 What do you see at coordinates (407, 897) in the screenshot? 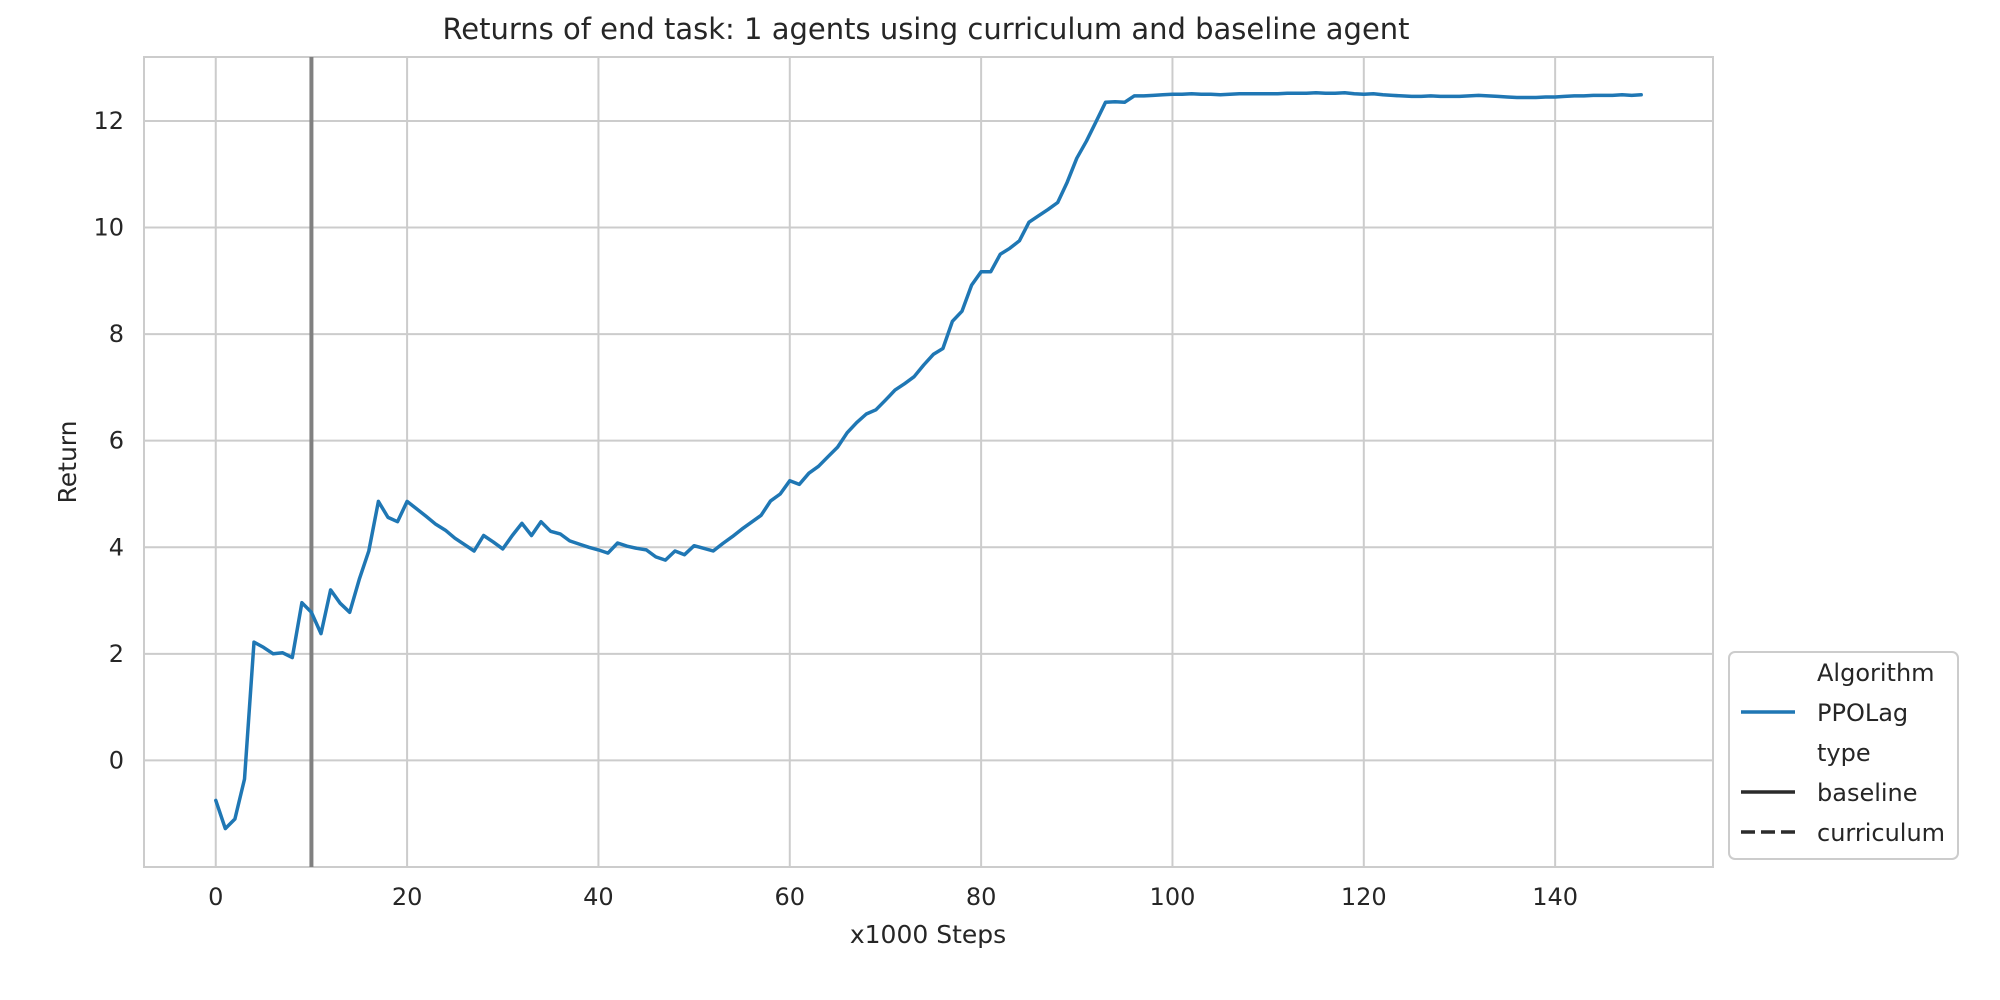
I see `x-tick-label: 20` at bounding box center [407, 897].